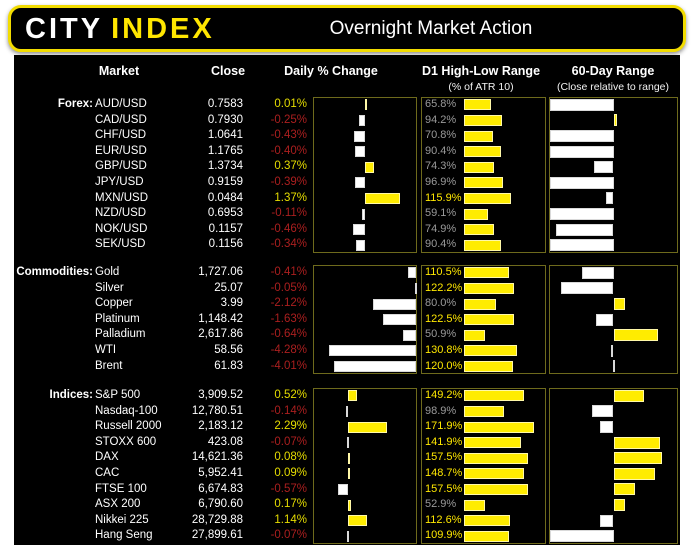  Describe the element at coordinates (288, 350) in the screenshot. I see `daily-change-value: -4.28%` at that location.